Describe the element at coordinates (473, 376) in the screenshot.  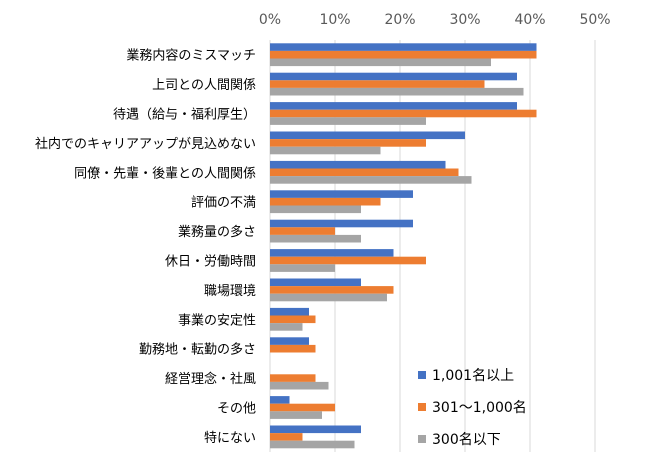
I see `legend-label: 1,001名以上` at that location.